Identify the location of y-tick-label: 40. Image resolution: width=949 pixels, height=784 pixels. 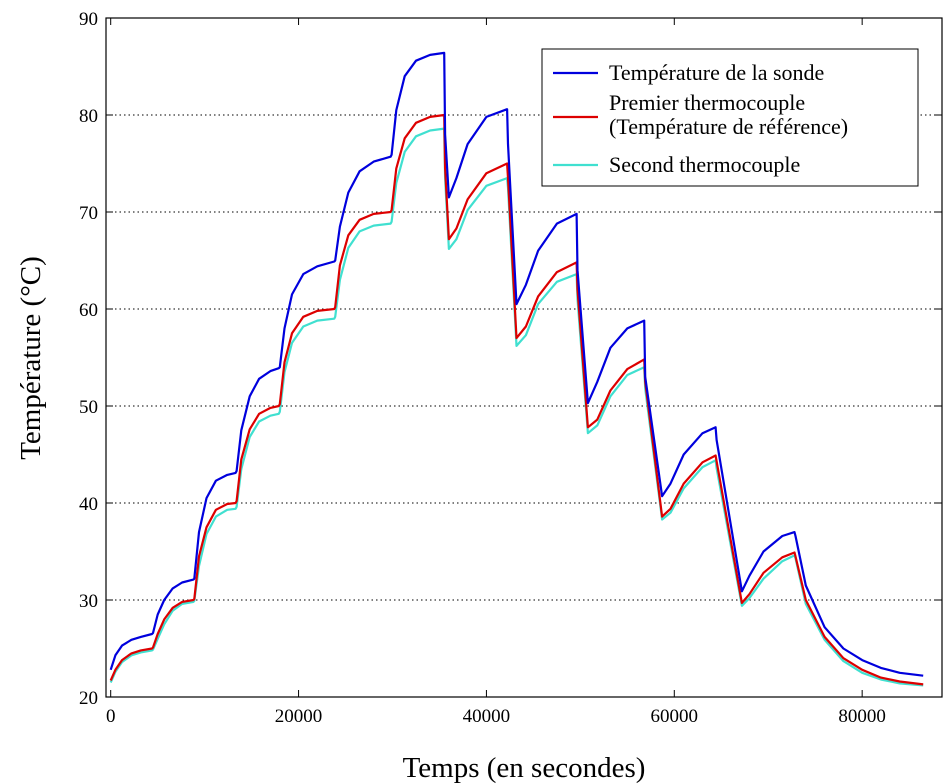
(88, 504).